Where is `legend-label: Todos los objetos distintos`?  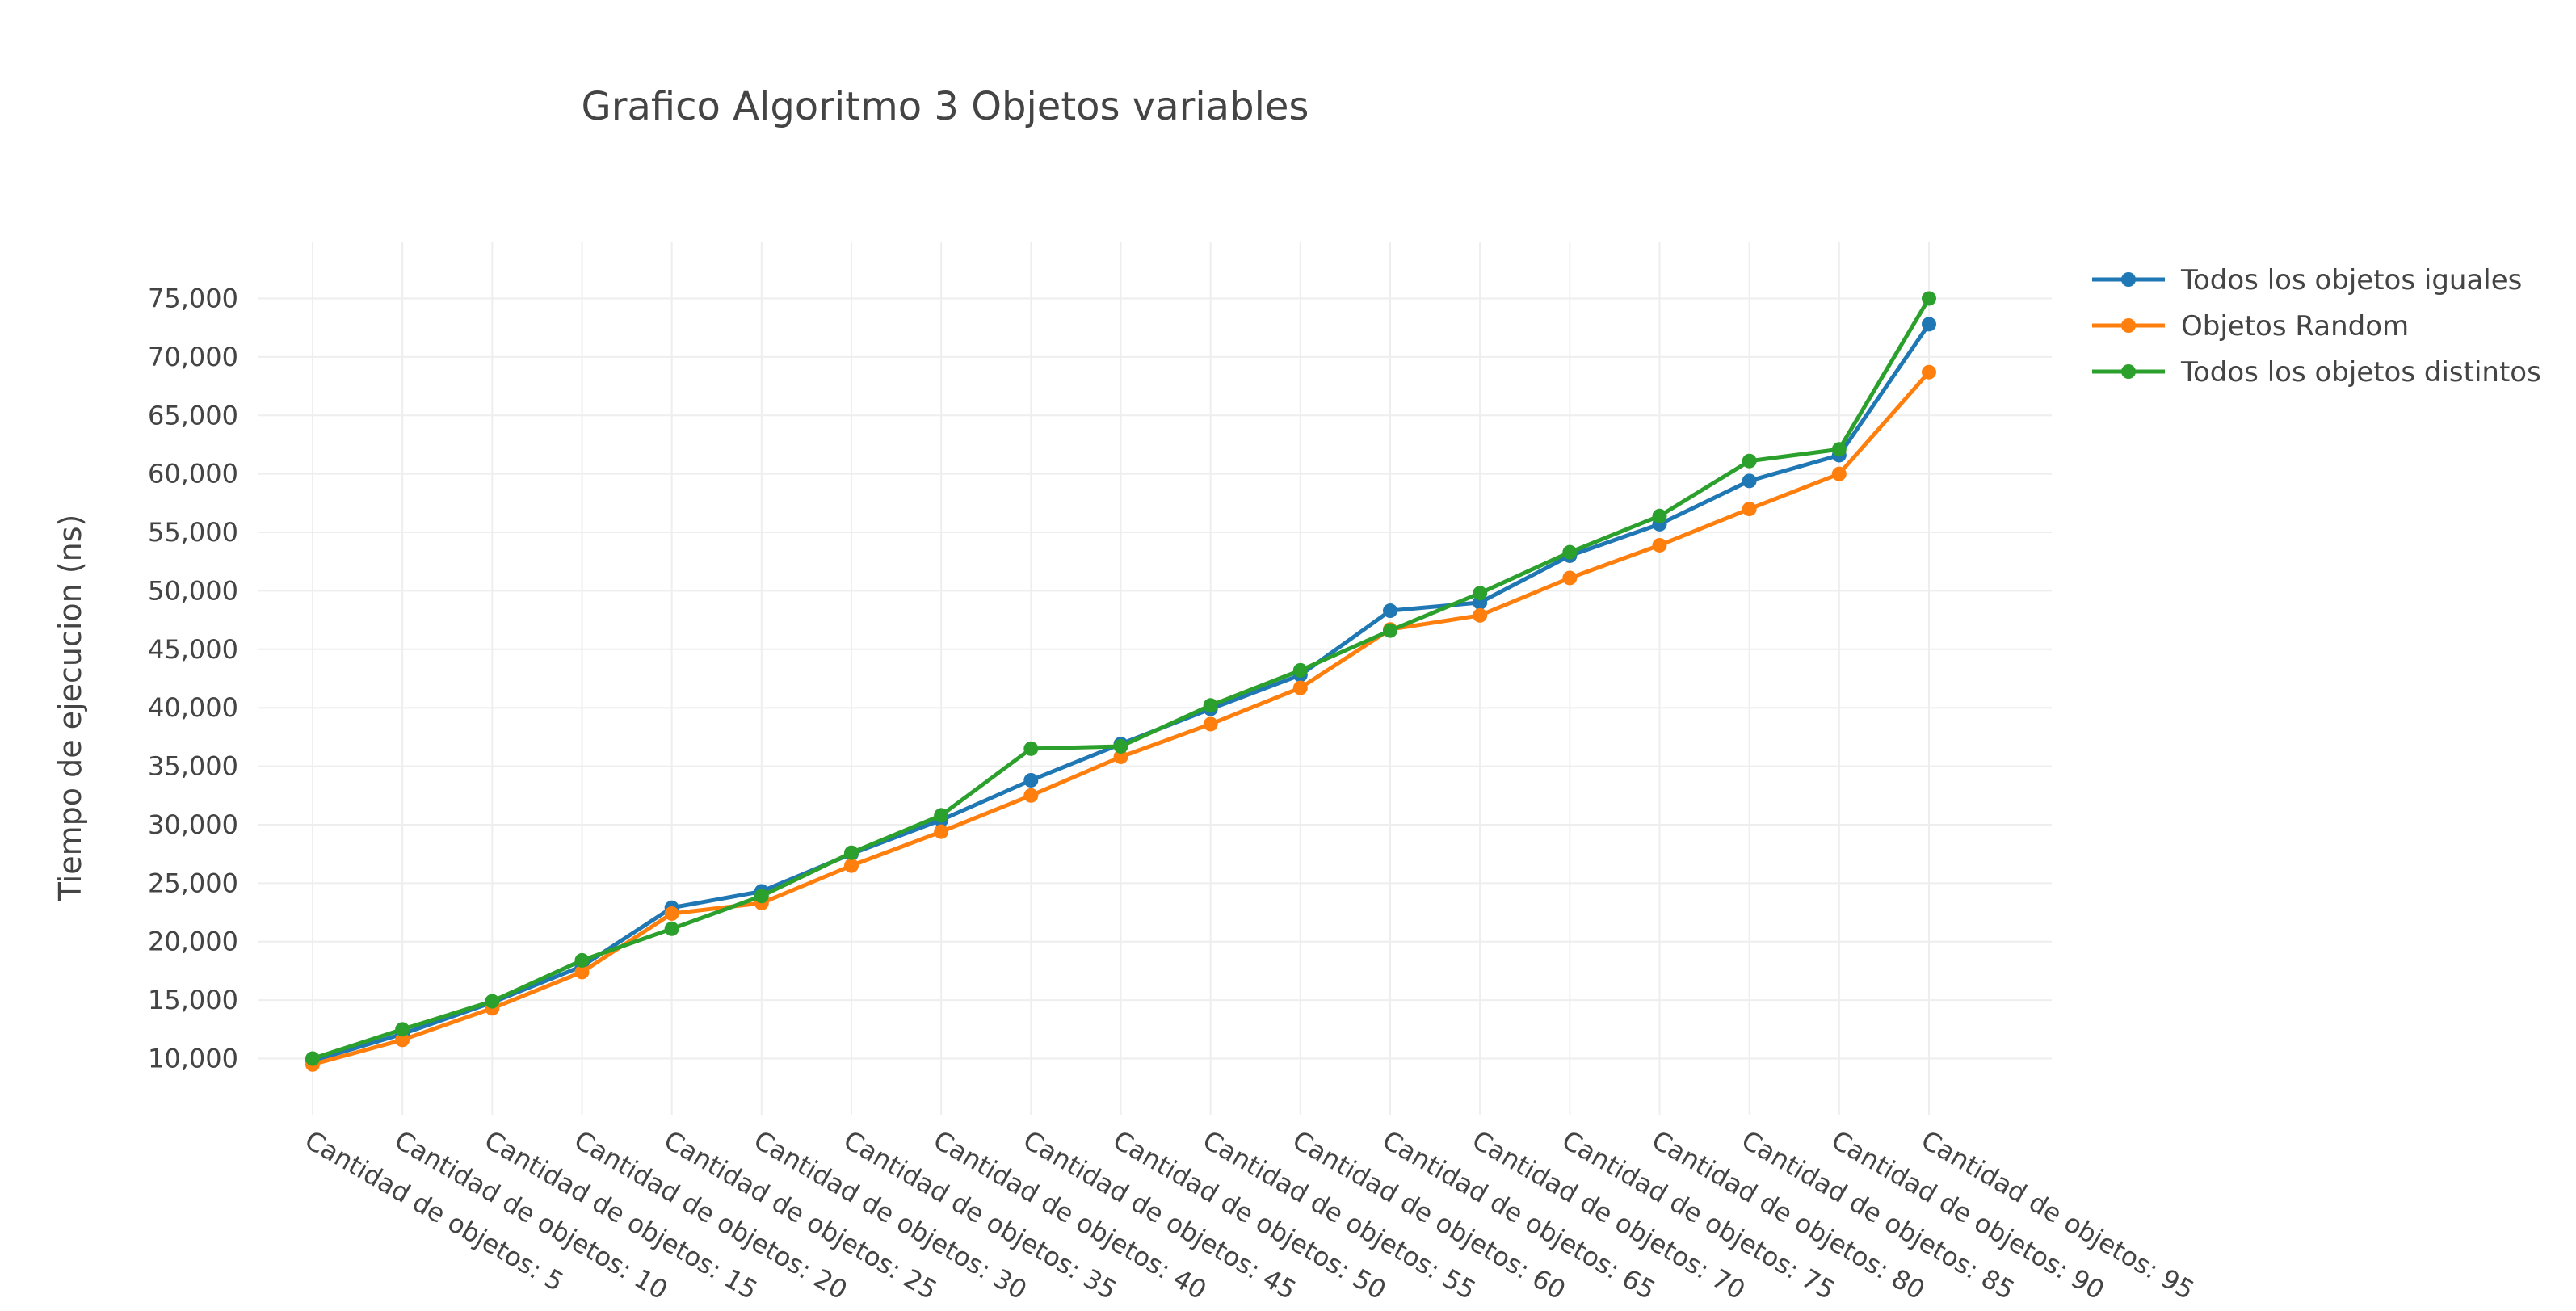
legend-label: Todos los objetos distintos is located at coordinates (2360, 372).